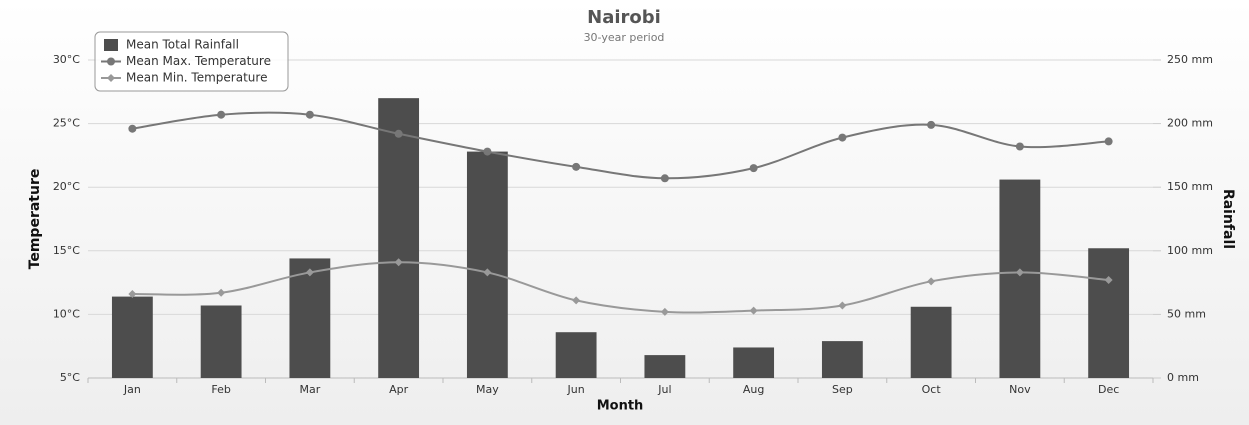 This screenshot has width=1249, height=425. I want to click on y2-tick-label: 100 mm, so click(1190, 250).